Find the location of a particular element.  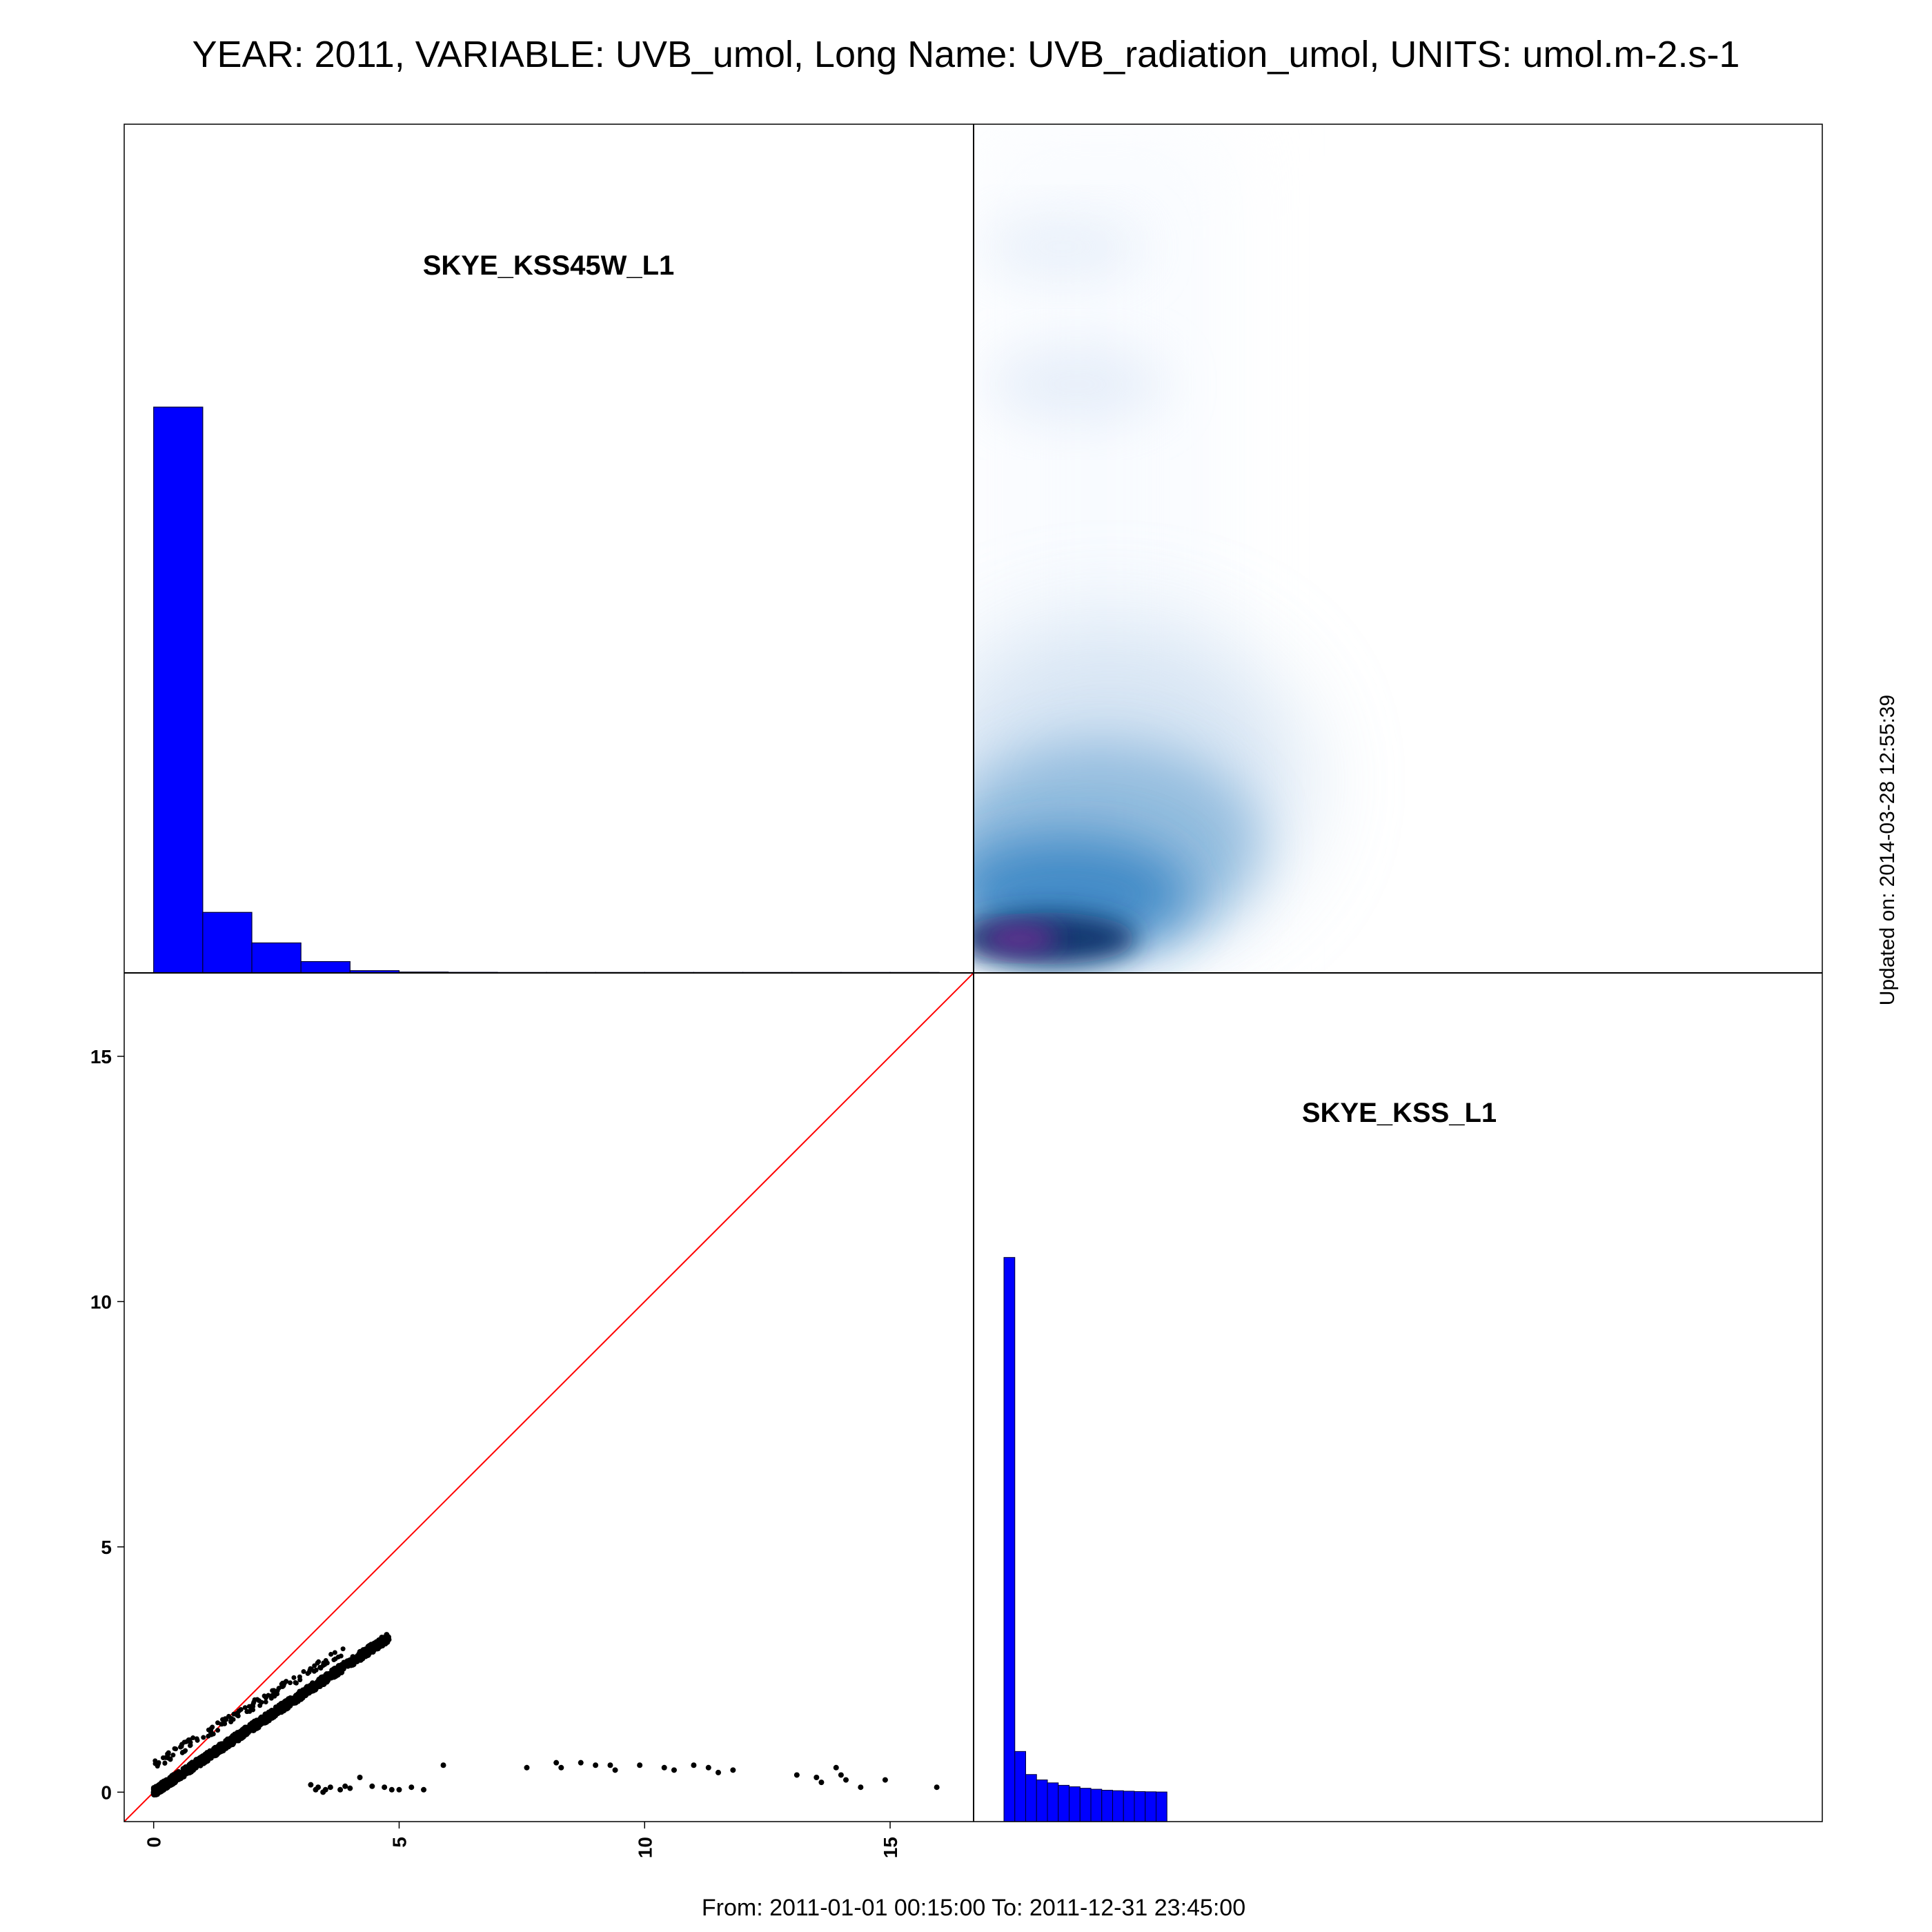

y-tick-label: 0 is located at coordinates (106, 1792).